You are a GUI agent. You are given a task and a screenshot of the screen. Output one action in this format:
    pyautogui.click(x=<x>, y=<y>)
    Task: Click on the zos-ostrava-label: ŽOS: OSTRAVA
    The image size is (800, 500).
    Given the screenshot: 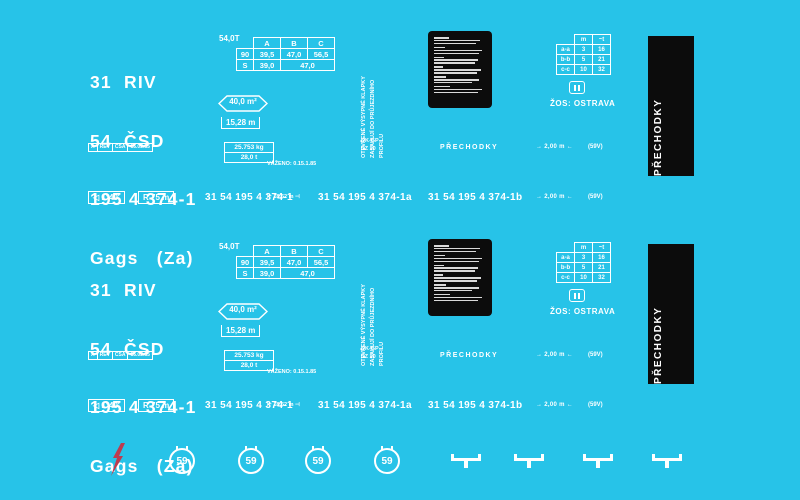 What is the action you would take?
    pyautogui.click(x=583, y=103)
    